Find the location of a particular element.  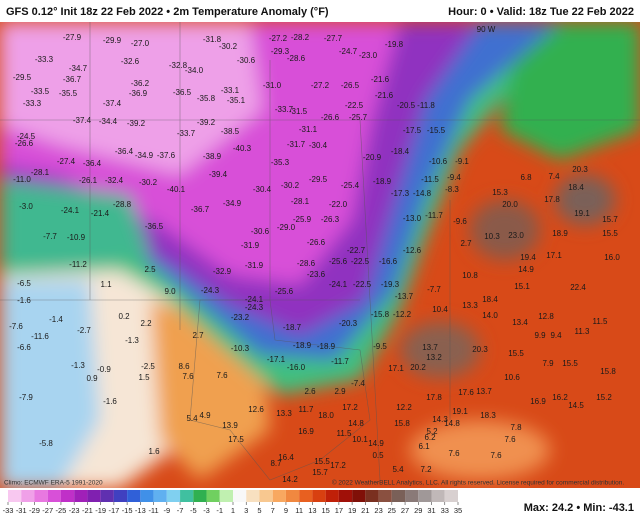

colorbar-tick-label: 25 is located at coordinates (392, 510).